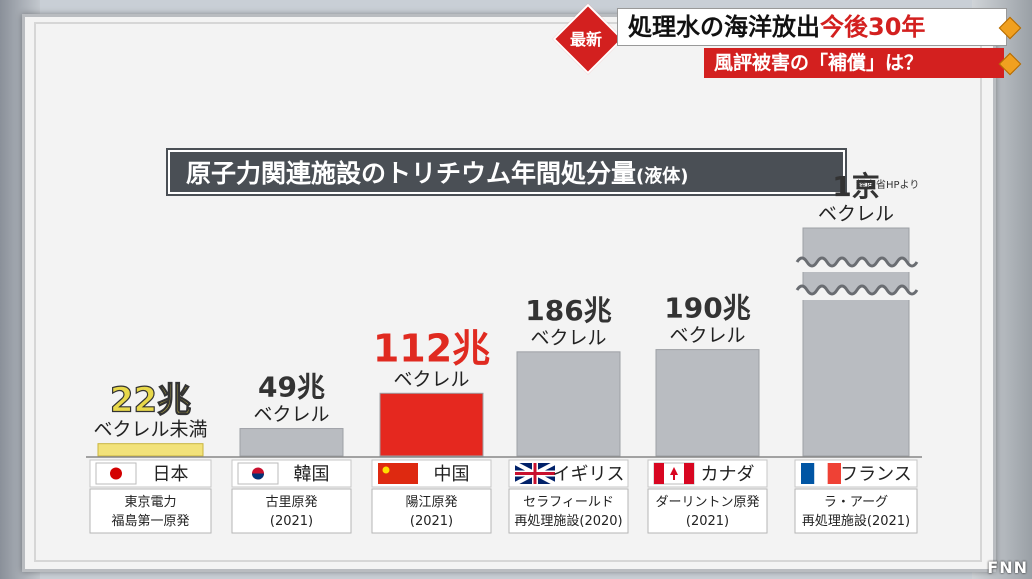  Describe the element at coordinates (856, 502) in the screenshot. I see `facility-label-5-0: ラ・アーグ` at that location.